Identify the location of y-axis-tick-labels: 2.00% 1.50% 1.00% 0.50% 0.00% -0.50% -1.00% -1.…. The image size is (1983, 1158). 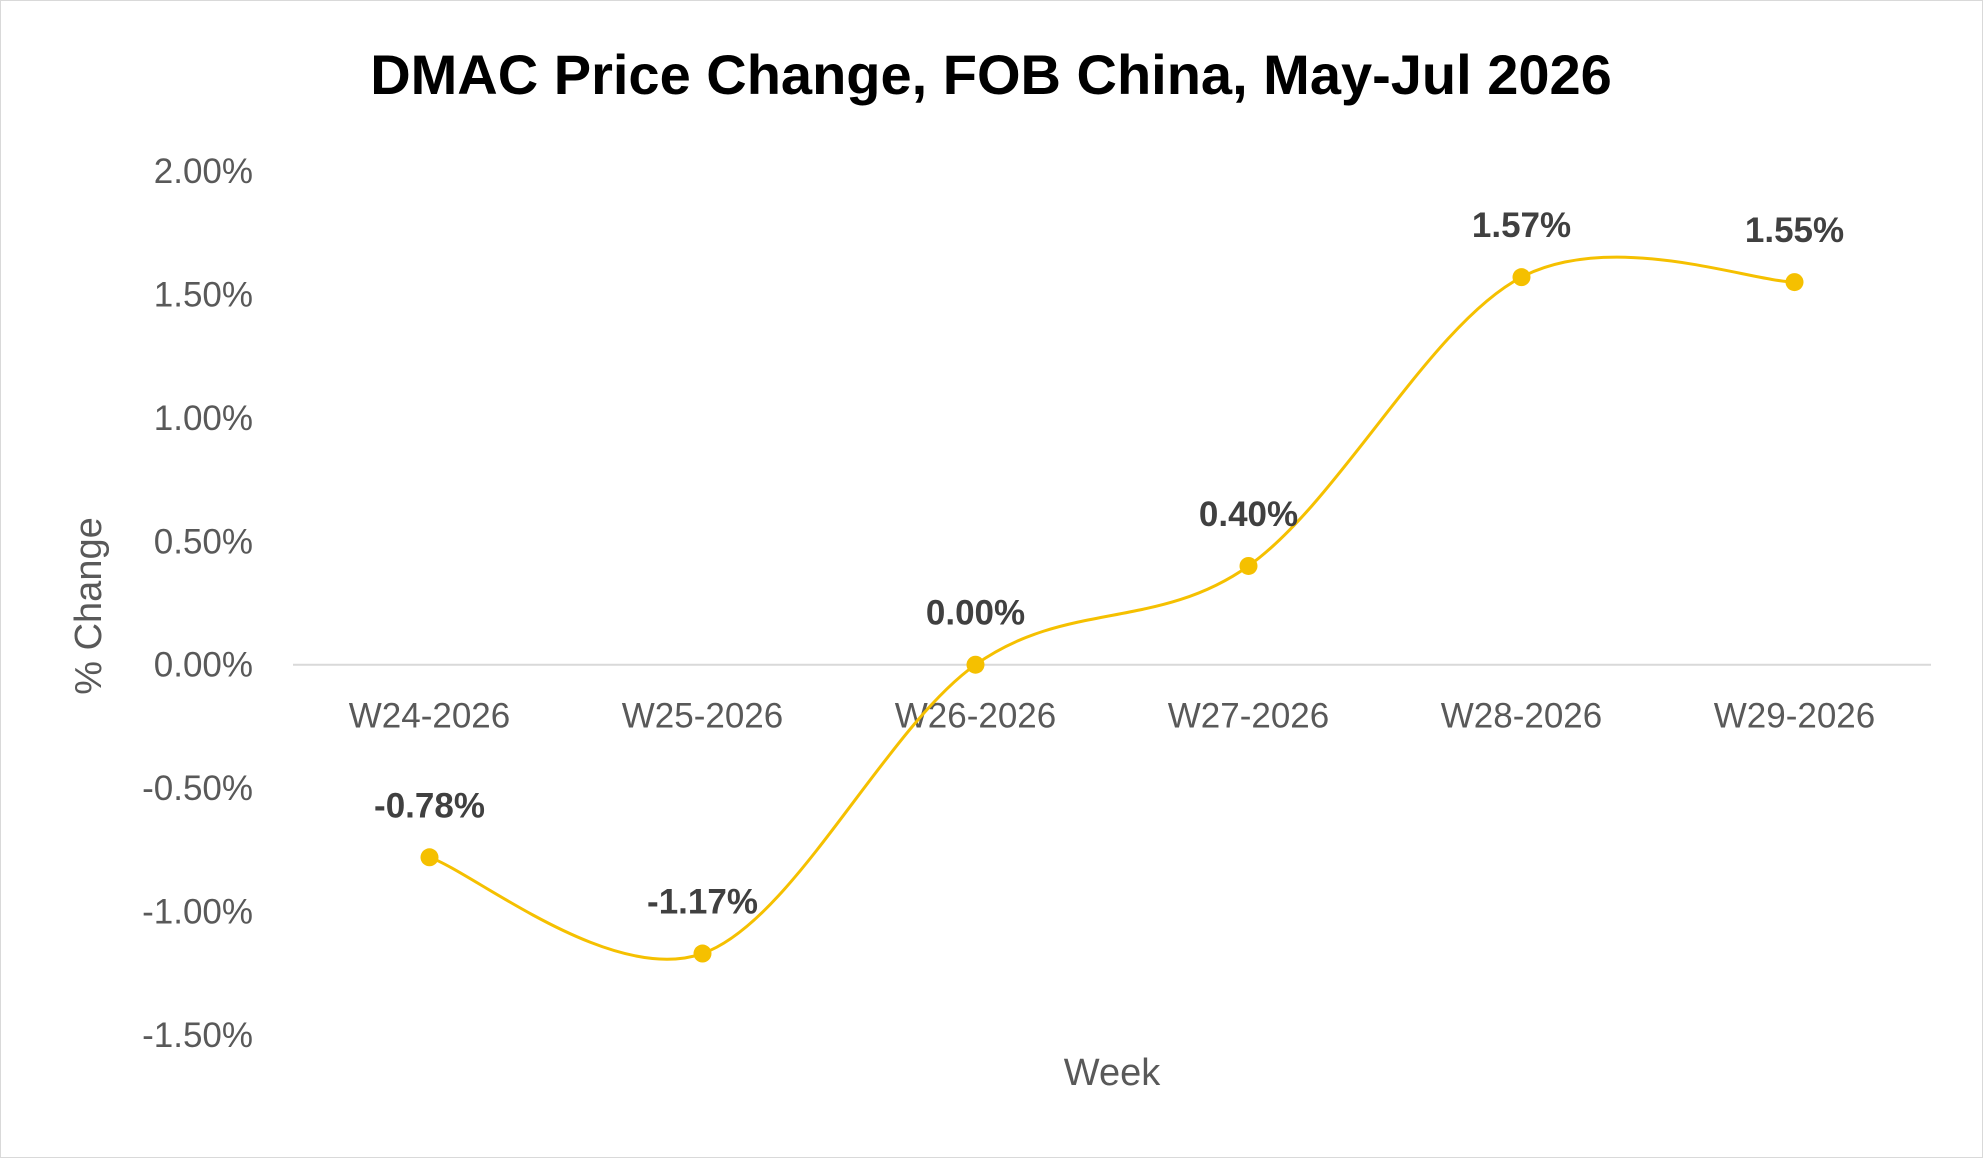
(197, 603).